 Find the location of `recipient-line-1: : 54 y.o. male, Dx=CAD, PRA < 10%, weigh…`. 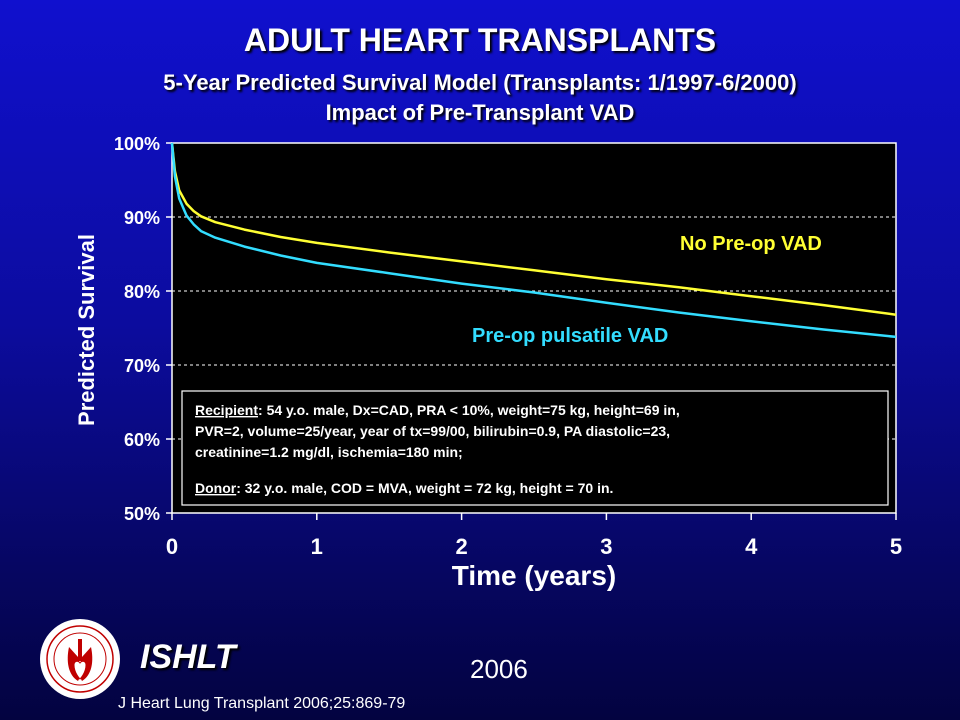

recipient-line-1: : 54 y.o. male, Dx=CAD, PRA < 10%, weigh… is located at coordinates (469, 410).